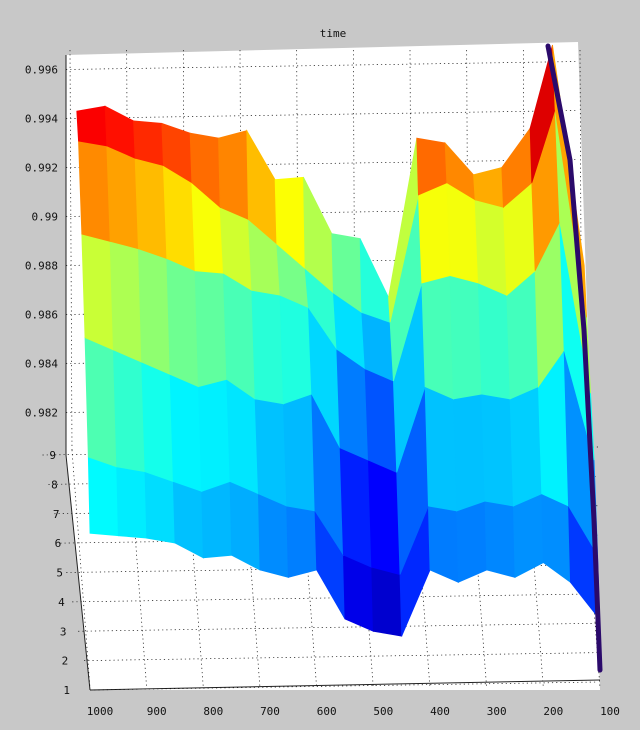 This screenshot has height=730, width=640. What do you see at coordinates (333, 33) in the screenshot?
I see `chart-title: time` at bounding box center [333, 33].